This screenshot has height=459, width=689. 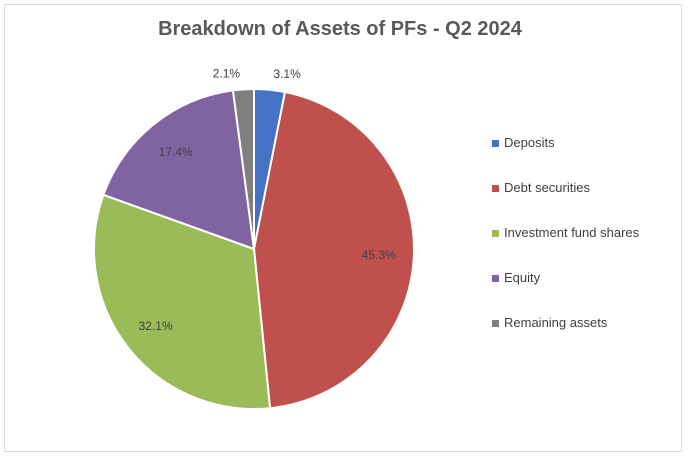 I want to click on legend-item-investment-fund-shares: Investment fund shares, so click(x=582, y=247).